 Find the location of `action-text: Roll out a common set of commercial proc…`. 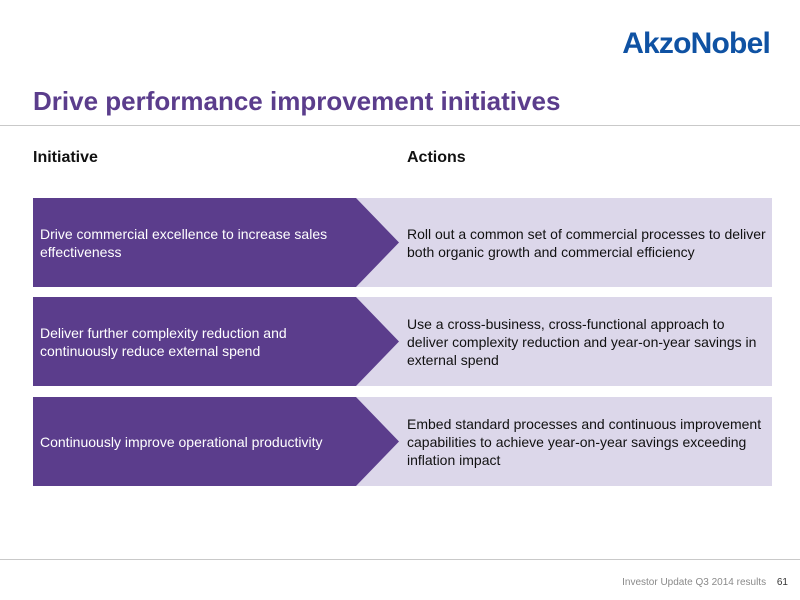

action-text: Roll out a common set of commercial proc… is located at coordinates (586, 242).